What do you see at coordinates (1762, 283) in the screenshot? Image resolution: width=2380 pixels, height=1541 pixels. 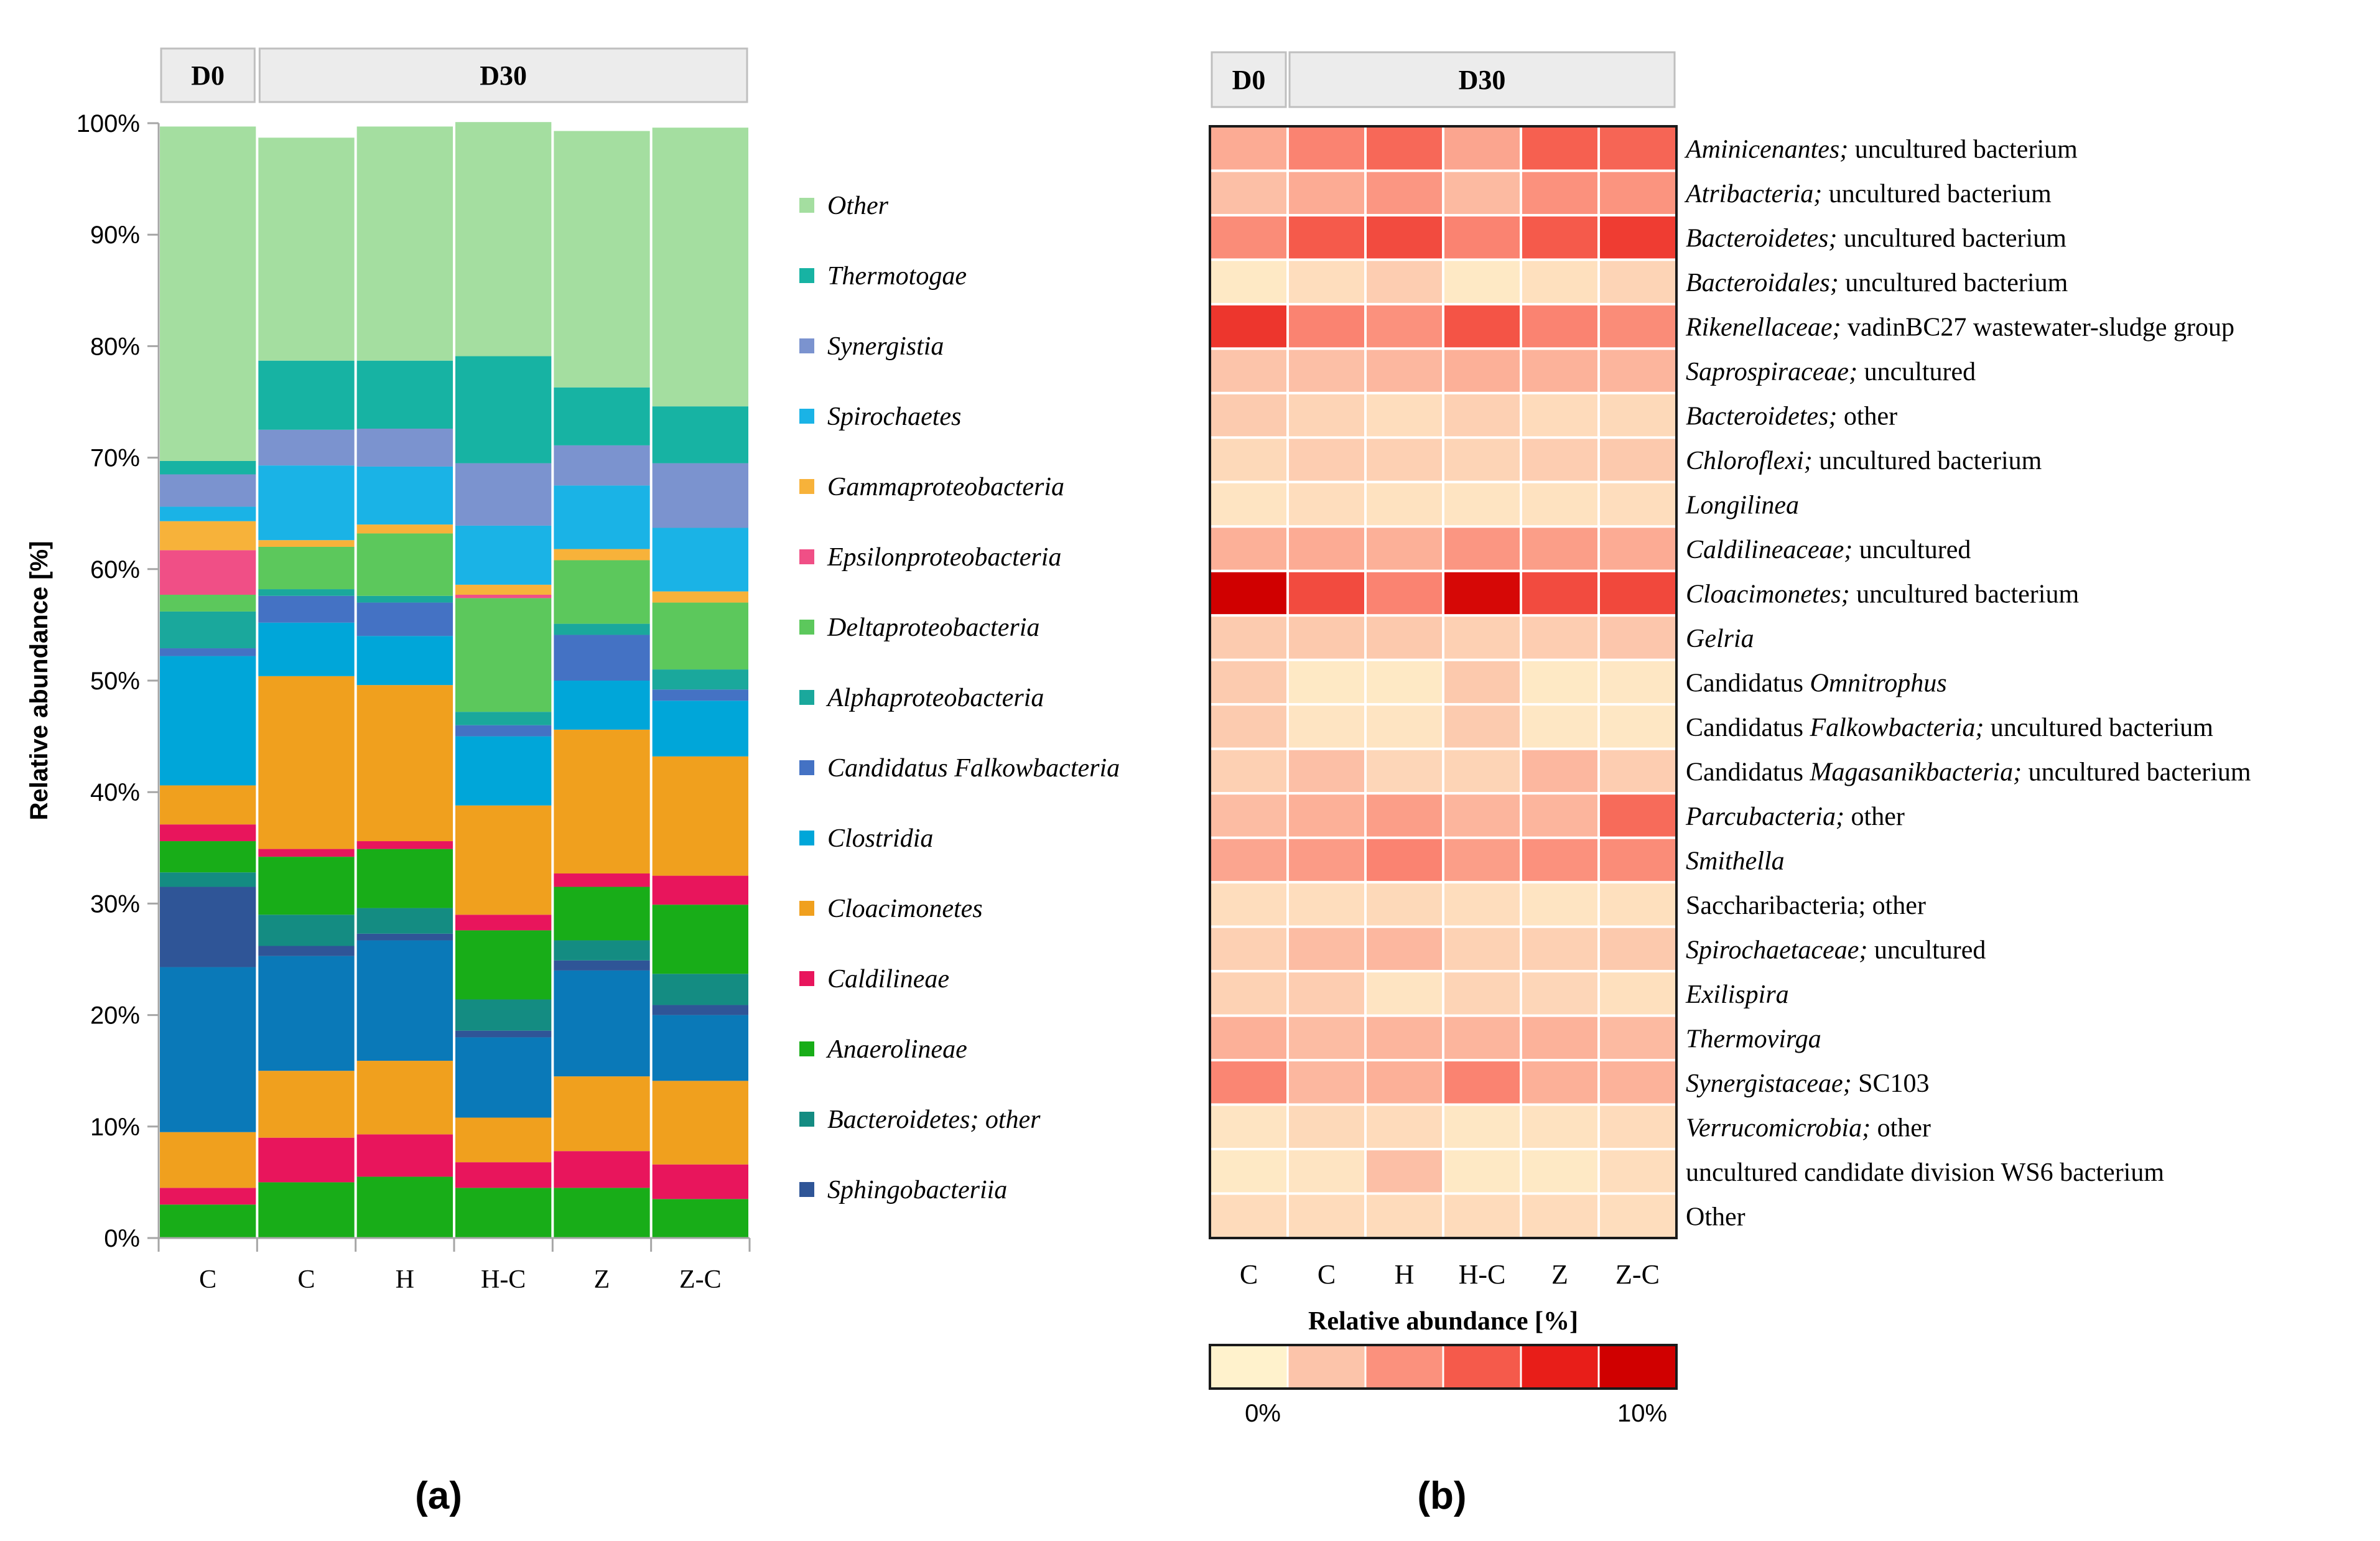 I see `row-label-italic: Bacteroidales;` at bounding box center [1762, 283].